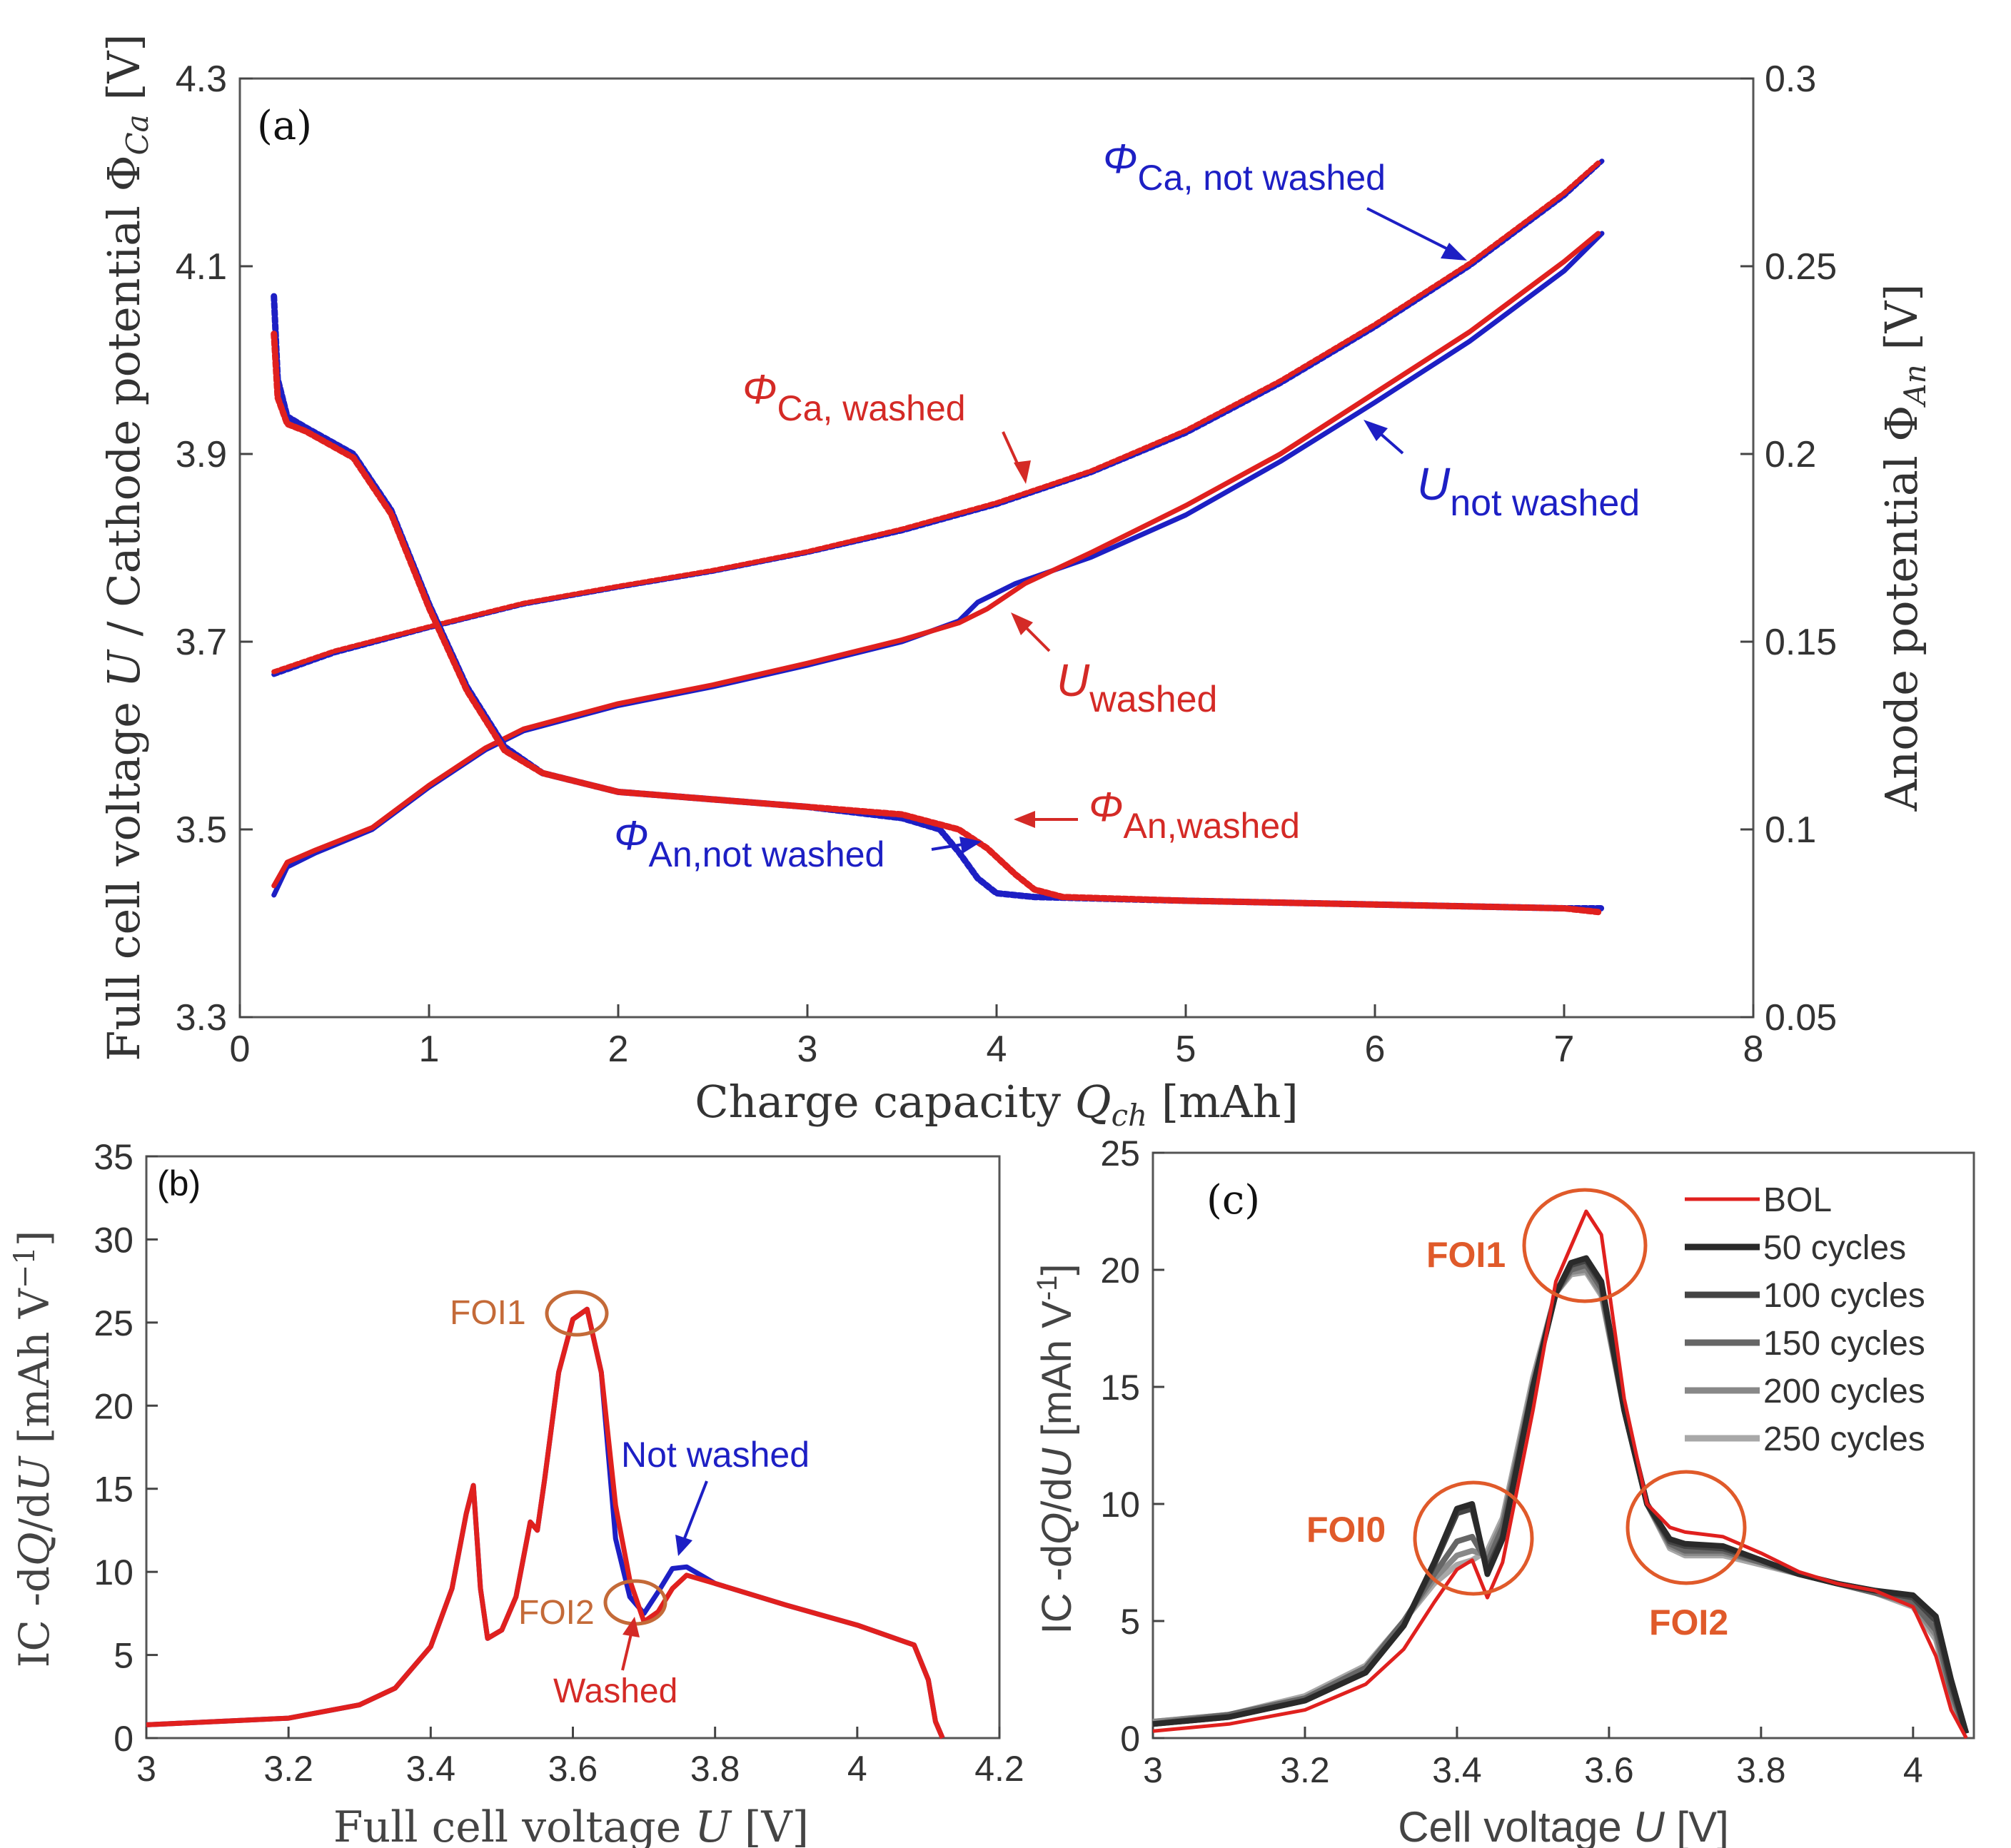  What do you see at coordinates (885, 1102) in the screenshot?
I see `panel-a-xlabel-text: Charge capacity` at bounding box center [885, 1102].